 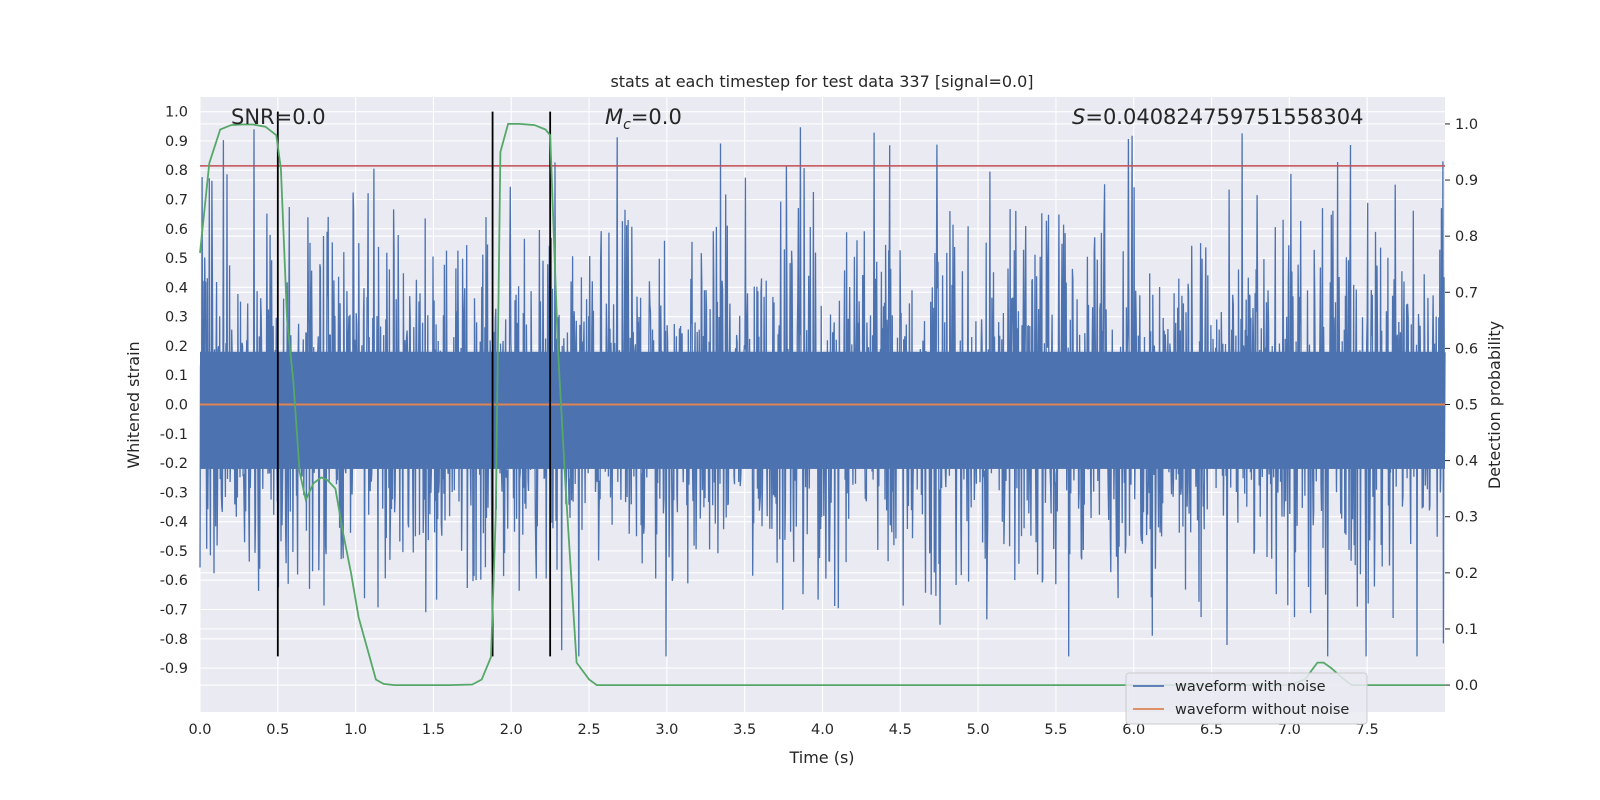 What do you see at coordinates (744, 730) in the screenshot?
I see `x-tick-label: 3.5` at bounding box center [744, 730].